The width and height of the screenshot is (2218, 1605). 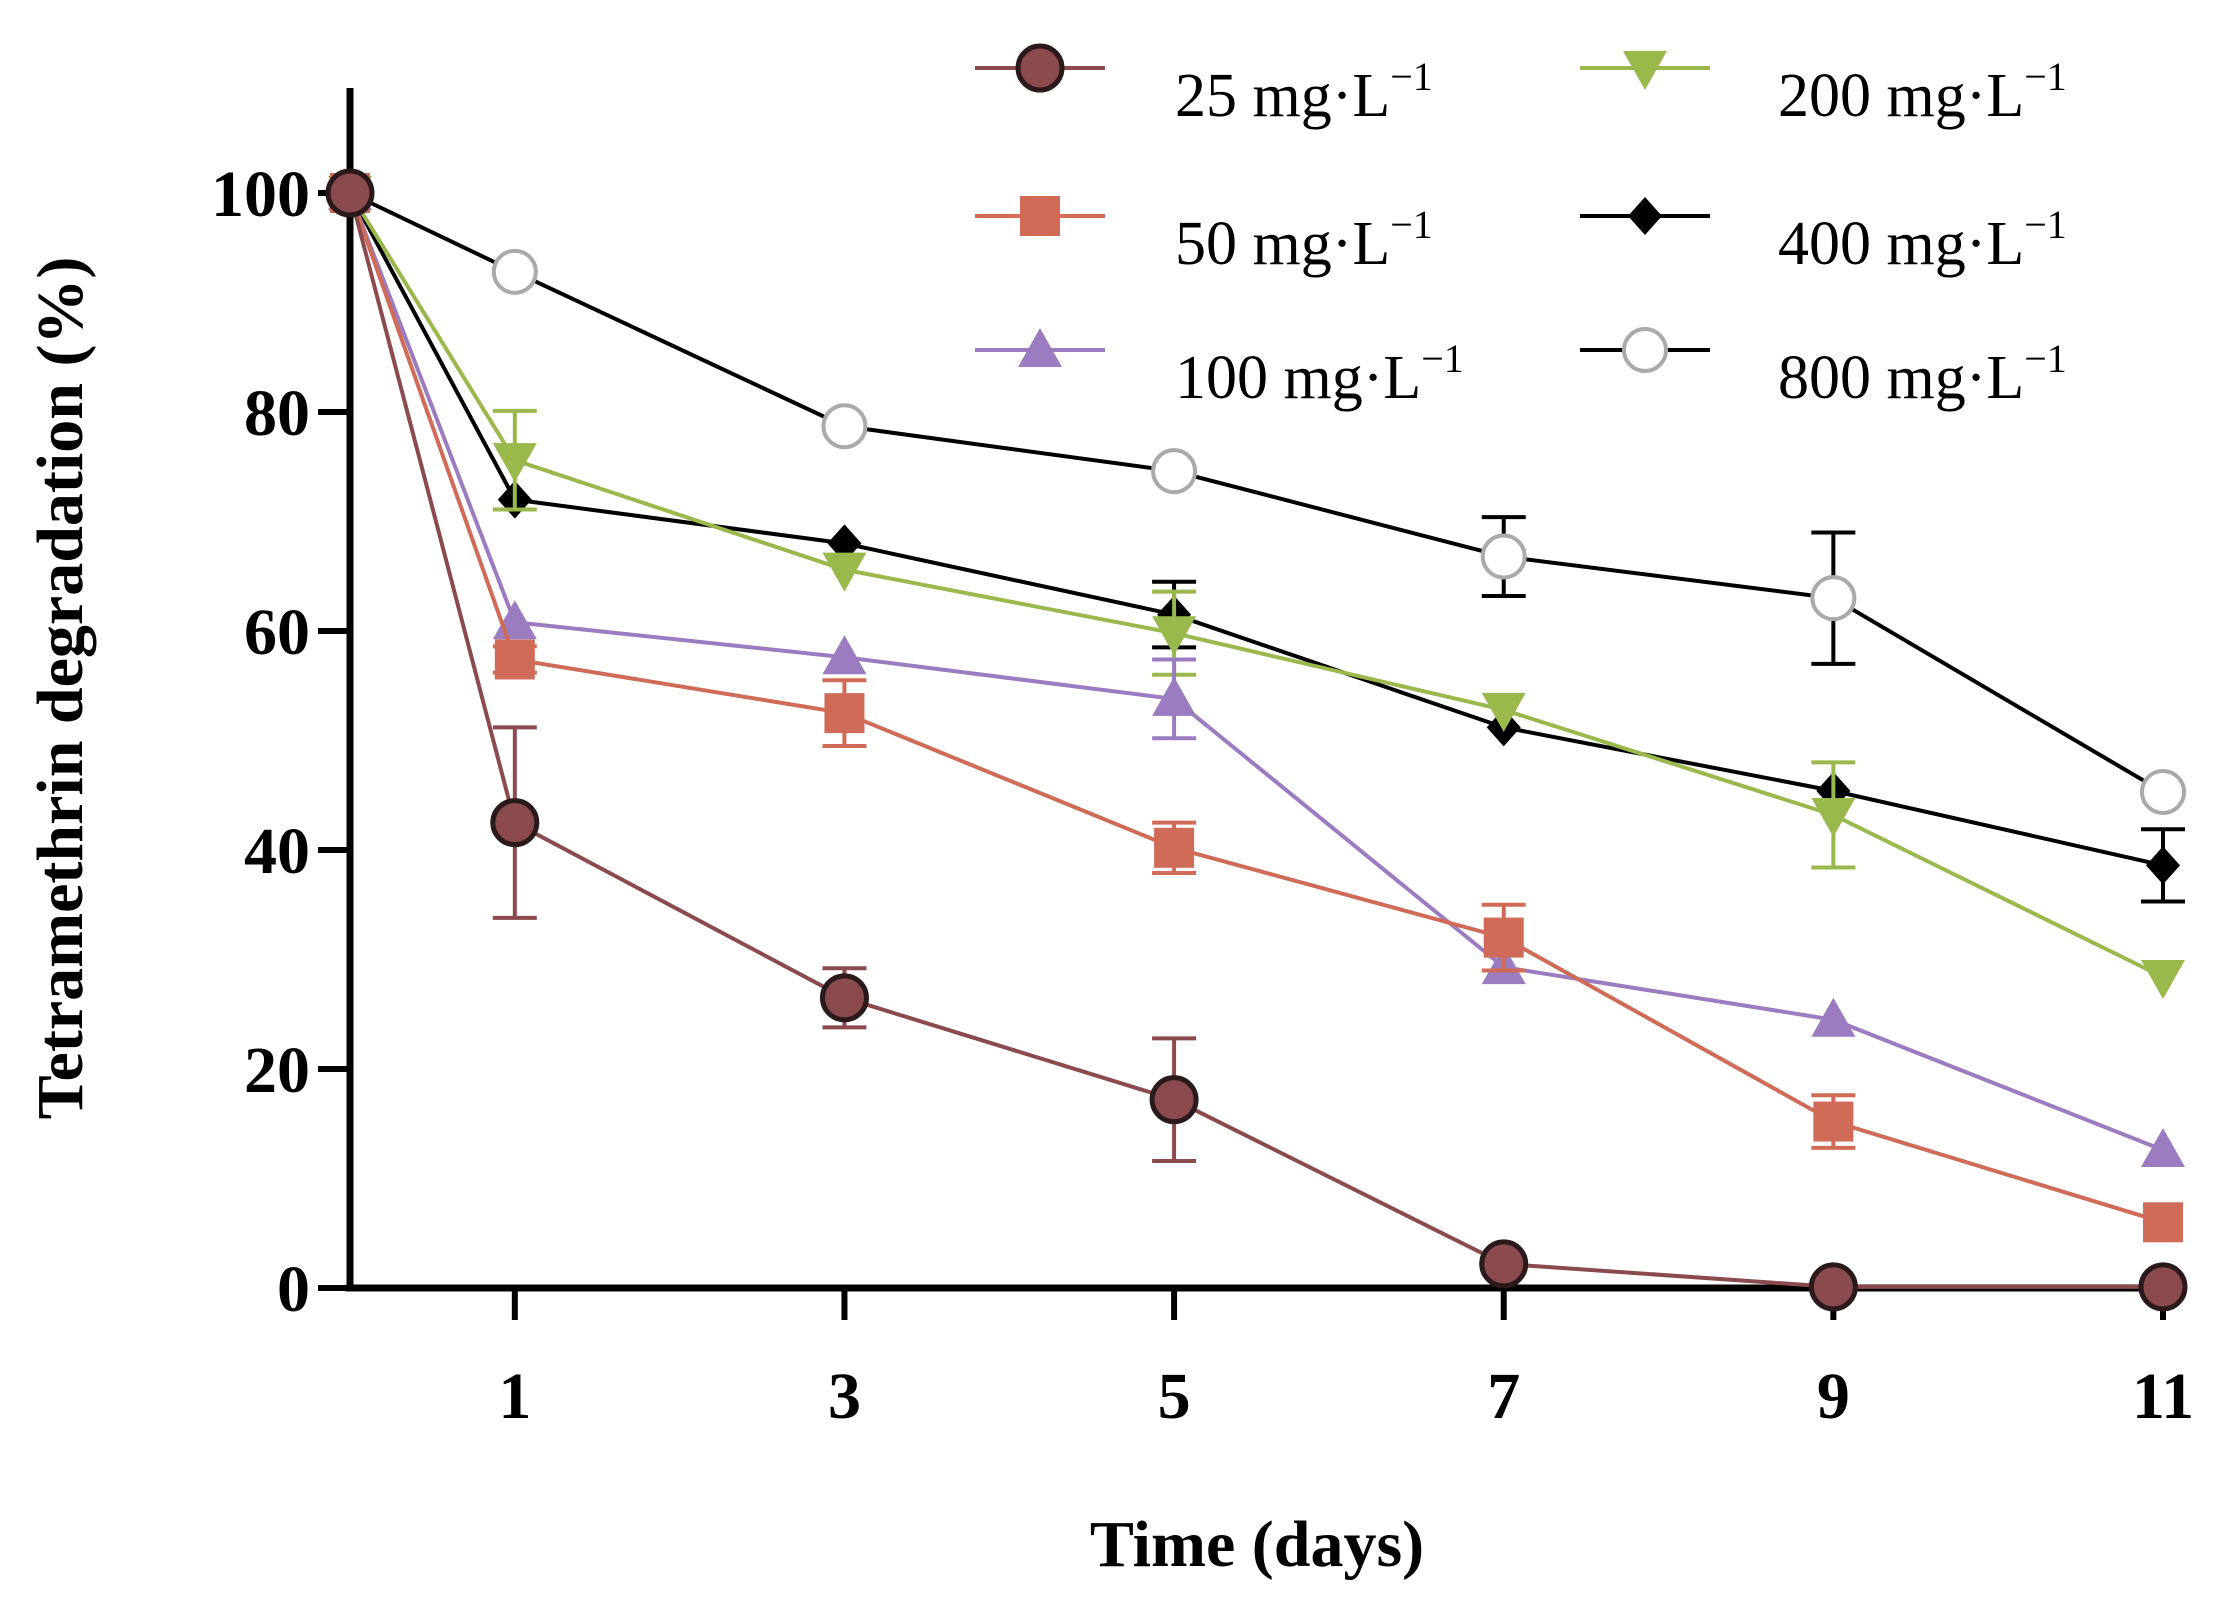 What do you see at coordinates (1503, 1396) in the screenshot?
I see `x-tick-label: 7` at bounding box center [1503, 1396].